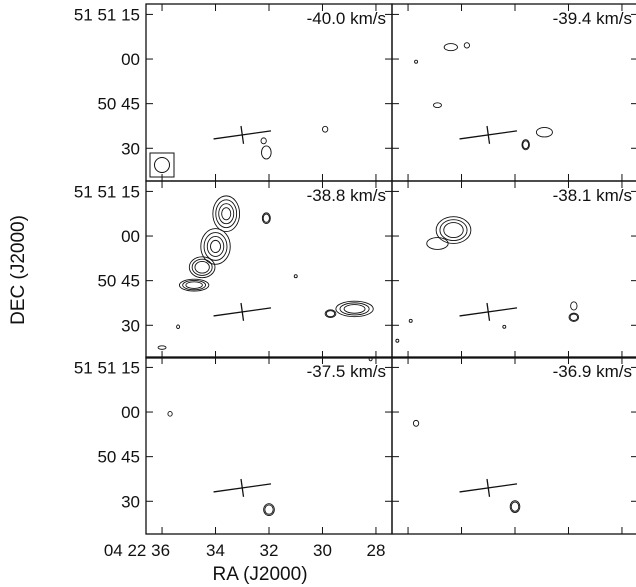 The image size is (636, 587). I want to click on channel-panel: -37.5 km/s, so click(269, 445).